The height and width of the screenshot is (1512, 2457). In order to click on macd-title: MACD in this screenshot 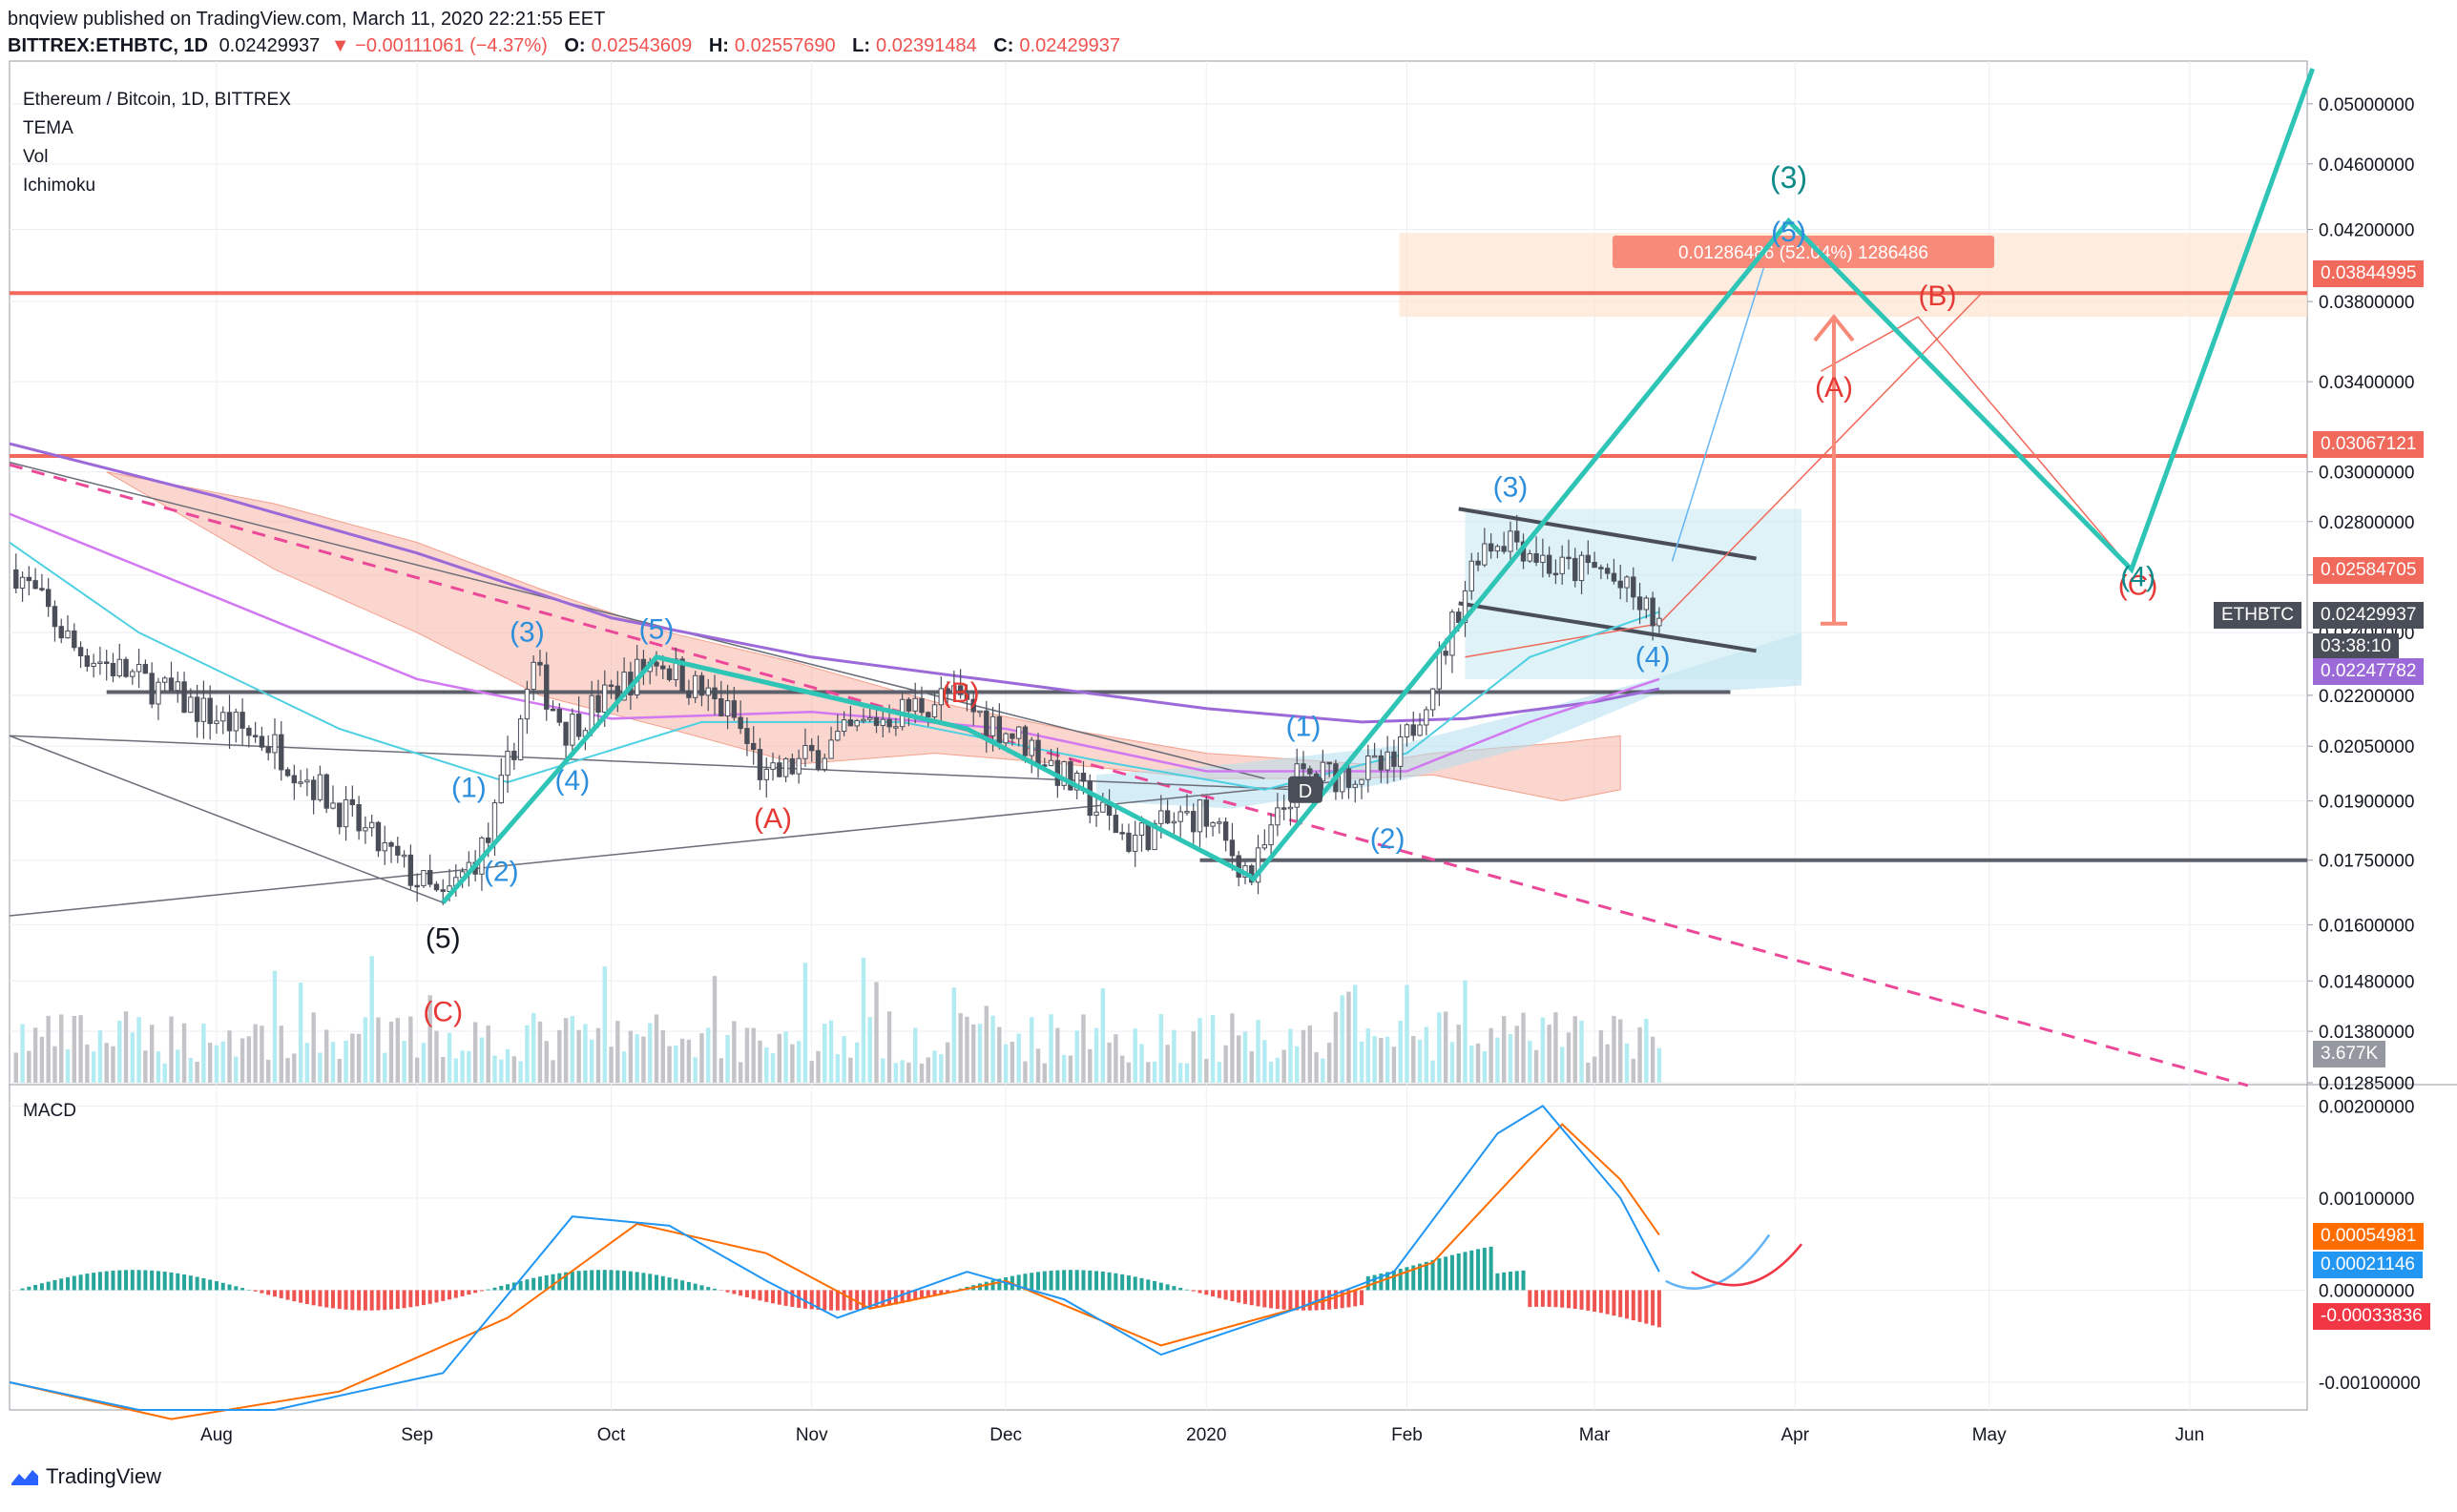, I will do `click(49, 1111)`.